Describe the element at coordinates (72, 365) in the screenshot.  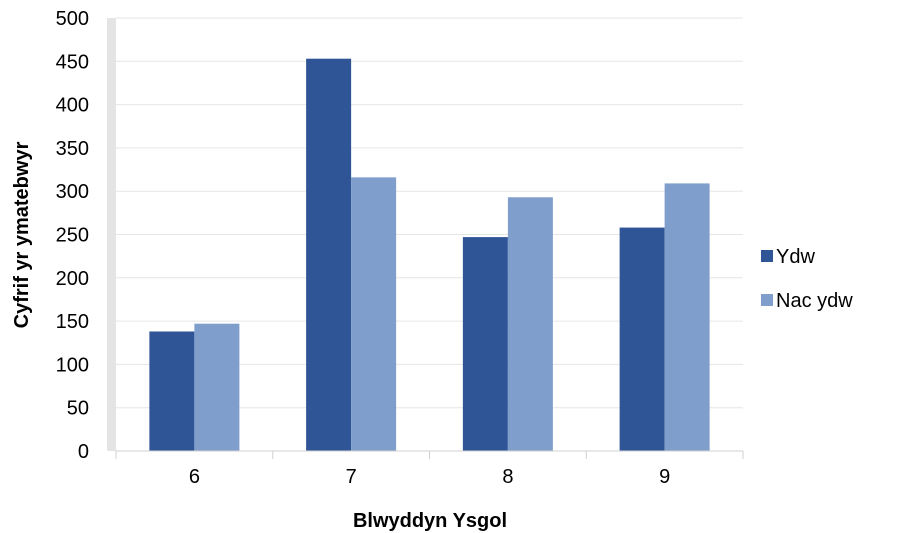
I see `y-tick-label: 100` at that location.